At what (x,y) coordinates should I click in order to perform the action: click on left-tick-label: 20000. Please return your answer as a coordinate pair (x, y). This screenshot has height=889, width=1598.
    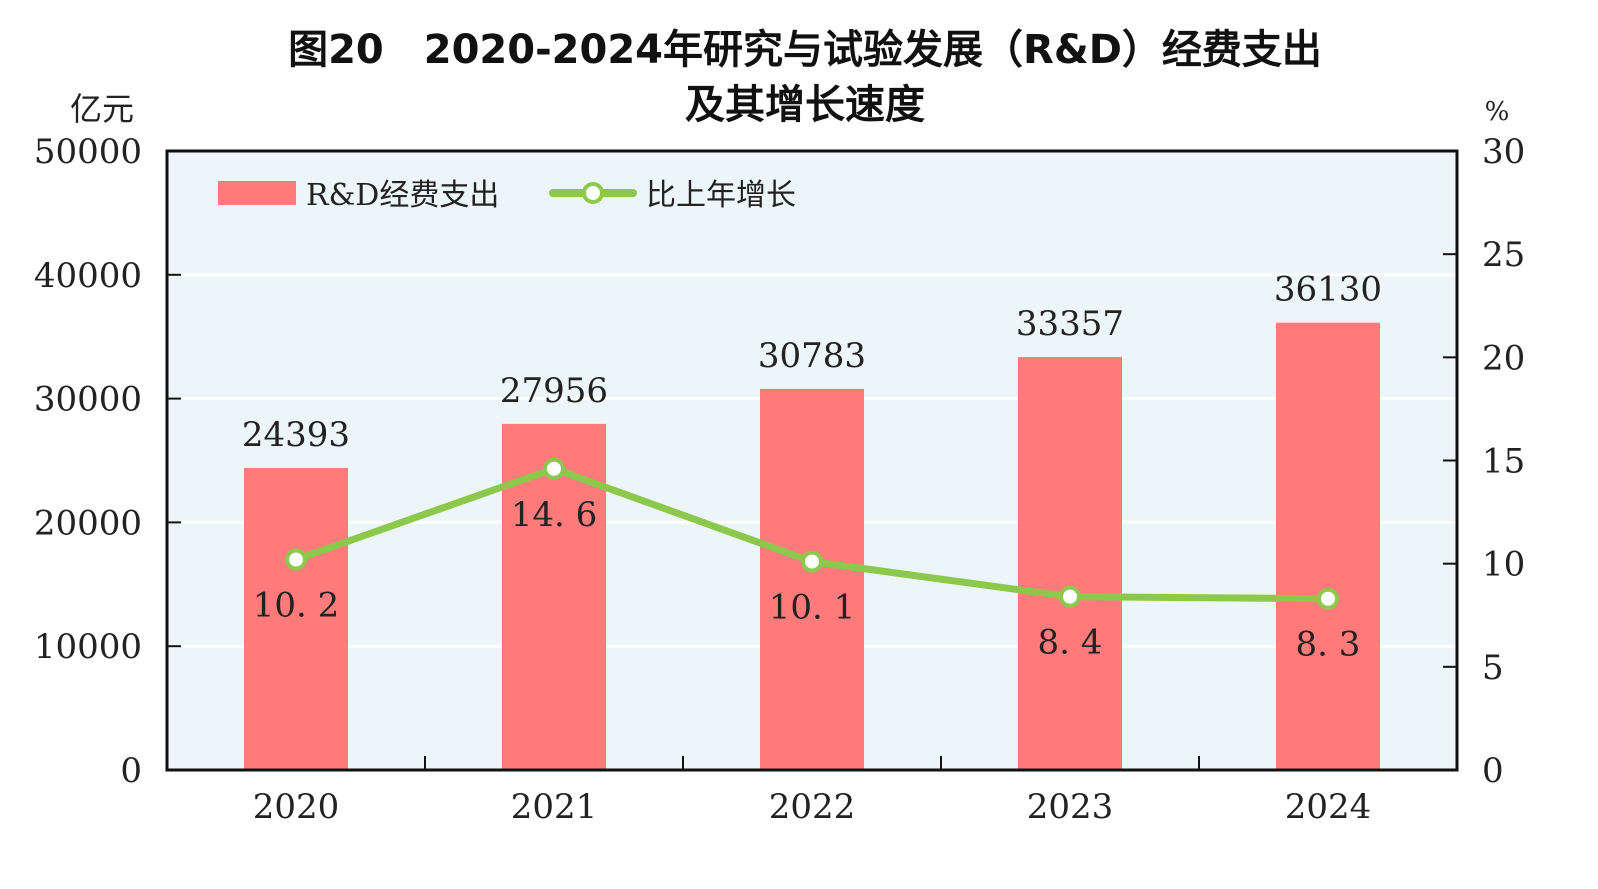
    Looking at the image, I should click on (88, 523).